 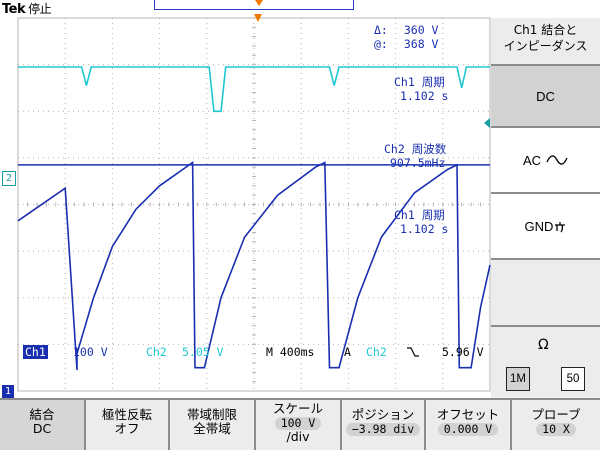 I want to click on position-button: ポジション −3.98 div, so click(x=384, y=425).